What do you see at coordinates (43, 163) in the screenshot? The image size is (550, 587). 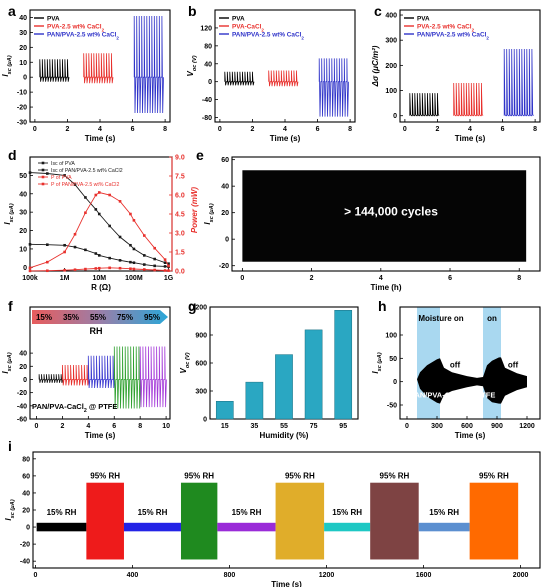 I see `legend-marker` at bounding box center [43, 163].